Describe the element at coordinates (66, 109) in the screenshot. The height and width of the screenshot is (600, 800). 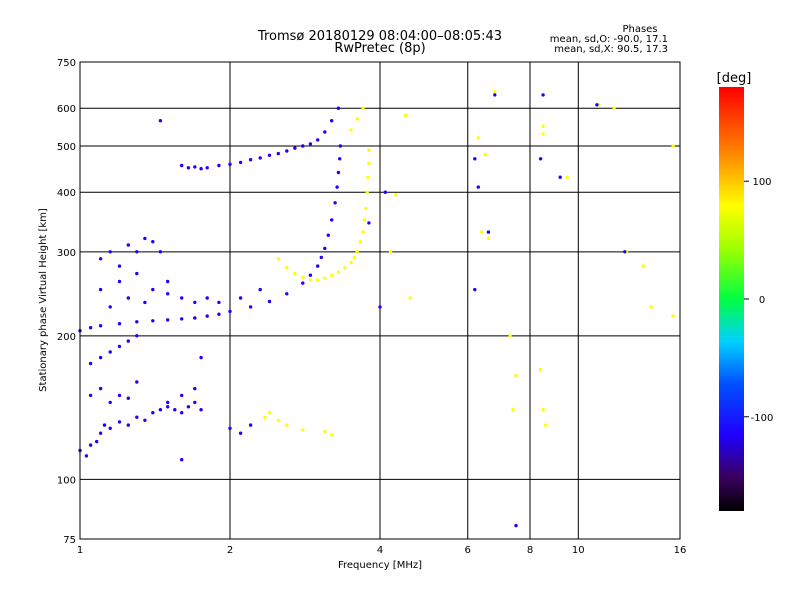
I see `y-tick-label: 600` at that location.